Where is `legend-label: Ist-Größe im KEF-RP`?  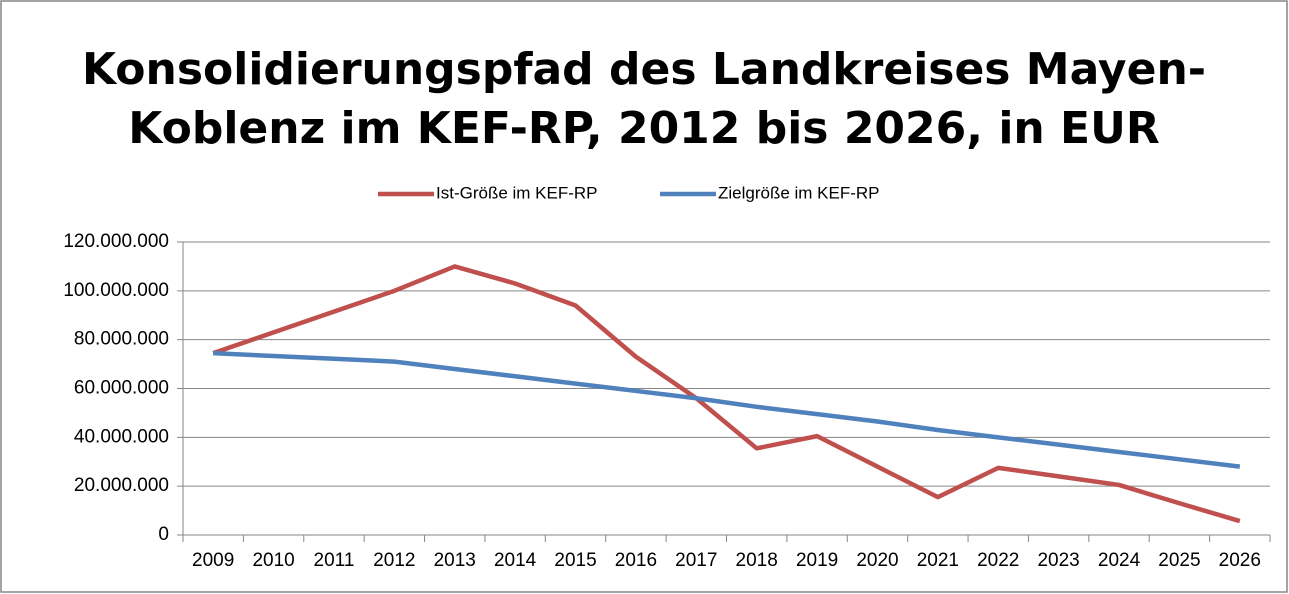 legend-label: Ist-Größe im KEF-RP is located at coordinates (517, 192).